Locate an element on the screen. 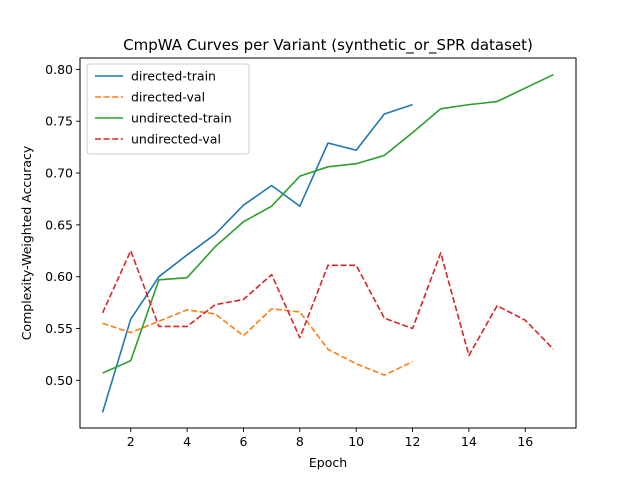 This screenshot has height=480, width=640. y-tick-label: 0.60 is located at coordinates (59, 276).